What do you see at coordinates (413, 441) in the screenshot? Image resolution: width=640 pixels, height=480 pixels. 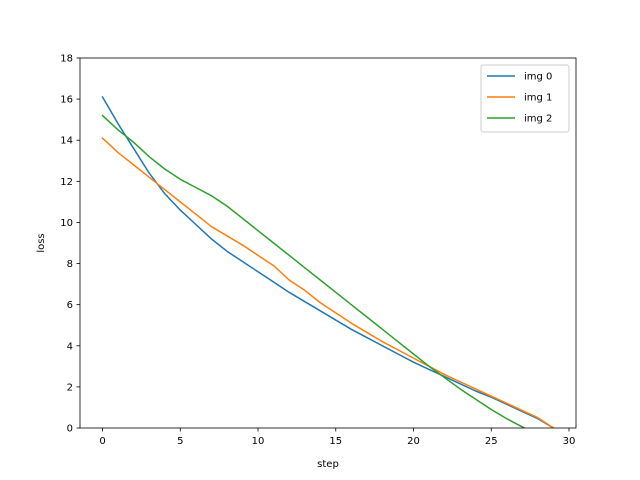 I see `x-tick-label: 20` at bounding box center [413, 441].